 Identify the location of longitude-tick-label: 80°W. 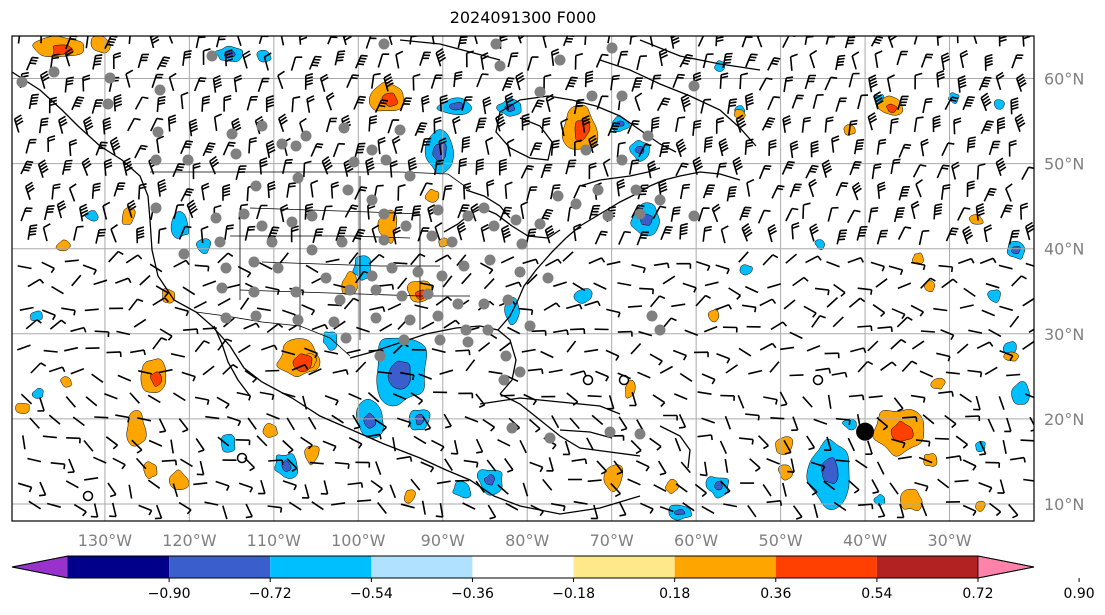
(527, 540).